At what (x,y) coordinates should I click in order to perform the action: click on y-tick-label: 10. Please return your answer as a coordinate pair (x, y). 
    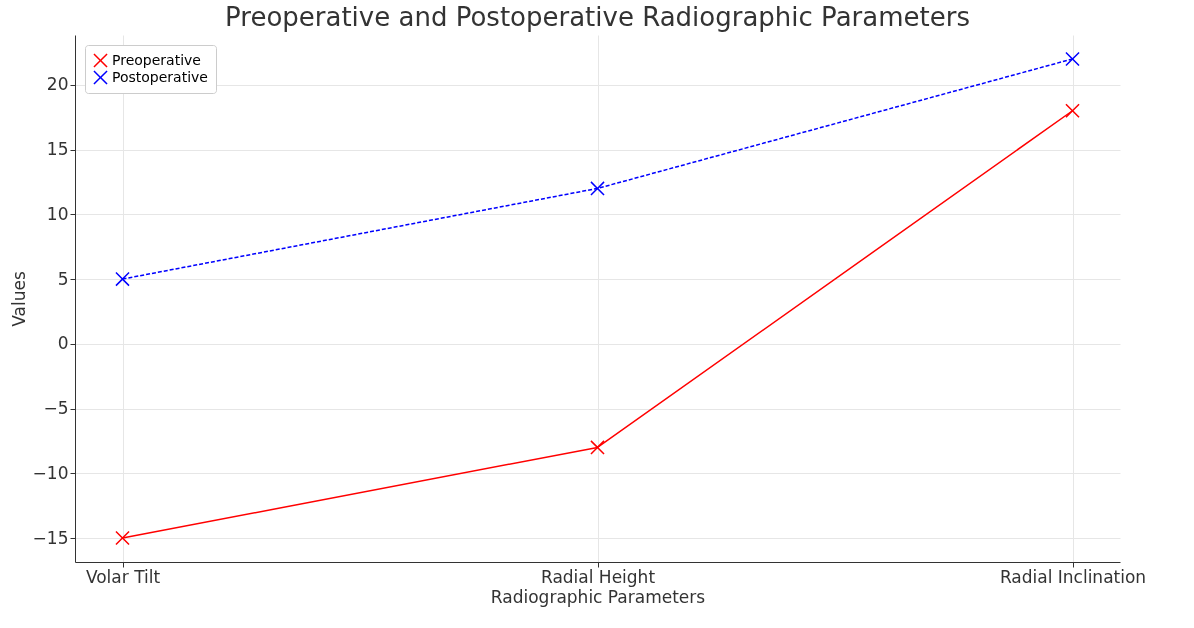
    Looking at the image, I should click on (57, 213).